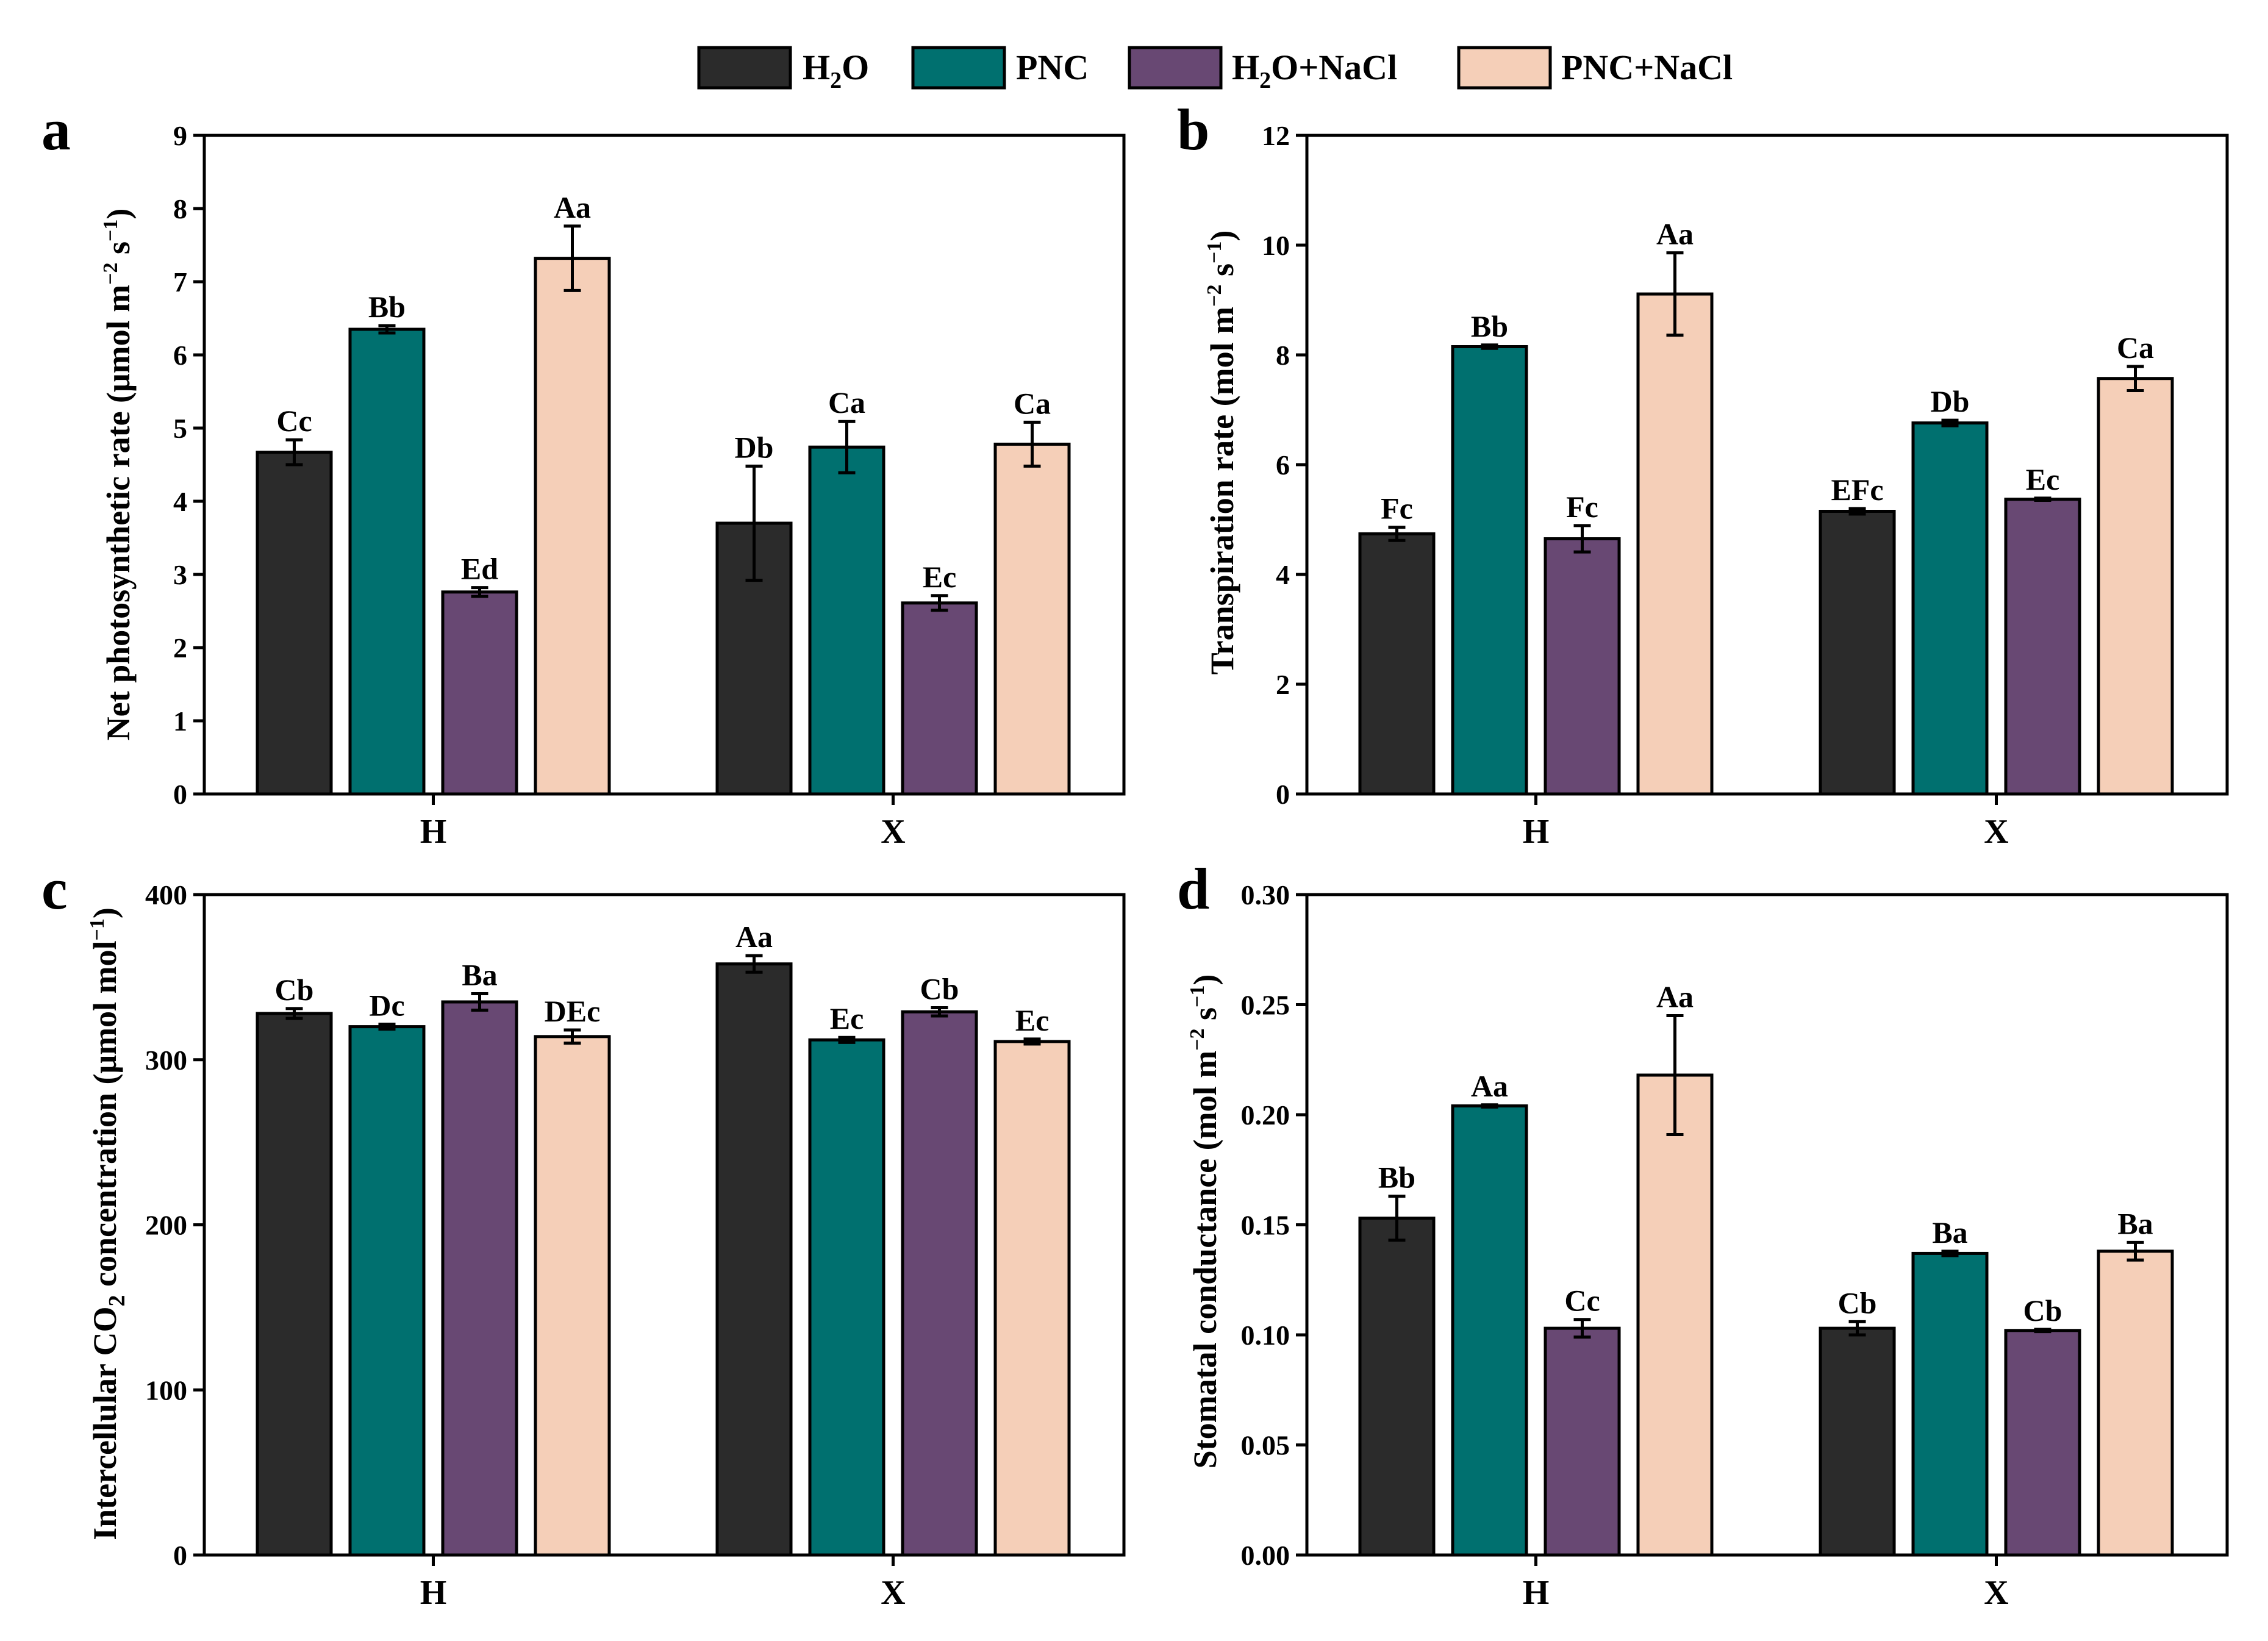 Image resolution: width=2268 pixels, height=1641 pixels. Describe the element at coordinates (1857, 490) in the screenshot. I see `data-label-b-x-h2o: EFc` at that location.